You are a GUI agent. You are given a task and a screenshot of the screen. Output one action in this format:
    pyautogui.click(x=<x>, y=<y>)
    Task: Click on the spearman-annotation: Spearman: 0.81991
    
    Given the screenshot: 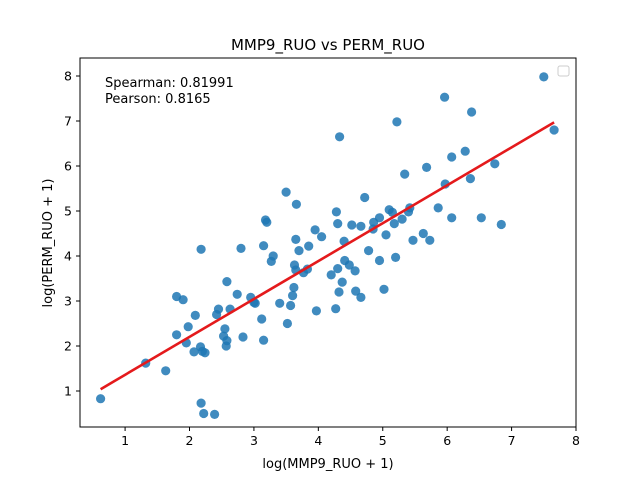 What is the action you would take?
    pyautogui.click(x=169, y=83)
    